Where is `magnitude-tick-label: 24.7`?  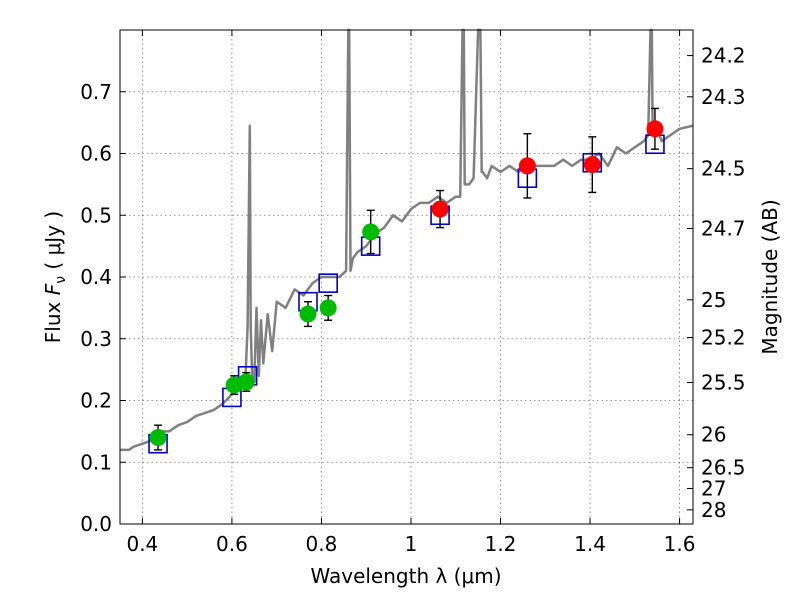
magnitude-tick-label: 24.7 is located at coordinates (723, 228).